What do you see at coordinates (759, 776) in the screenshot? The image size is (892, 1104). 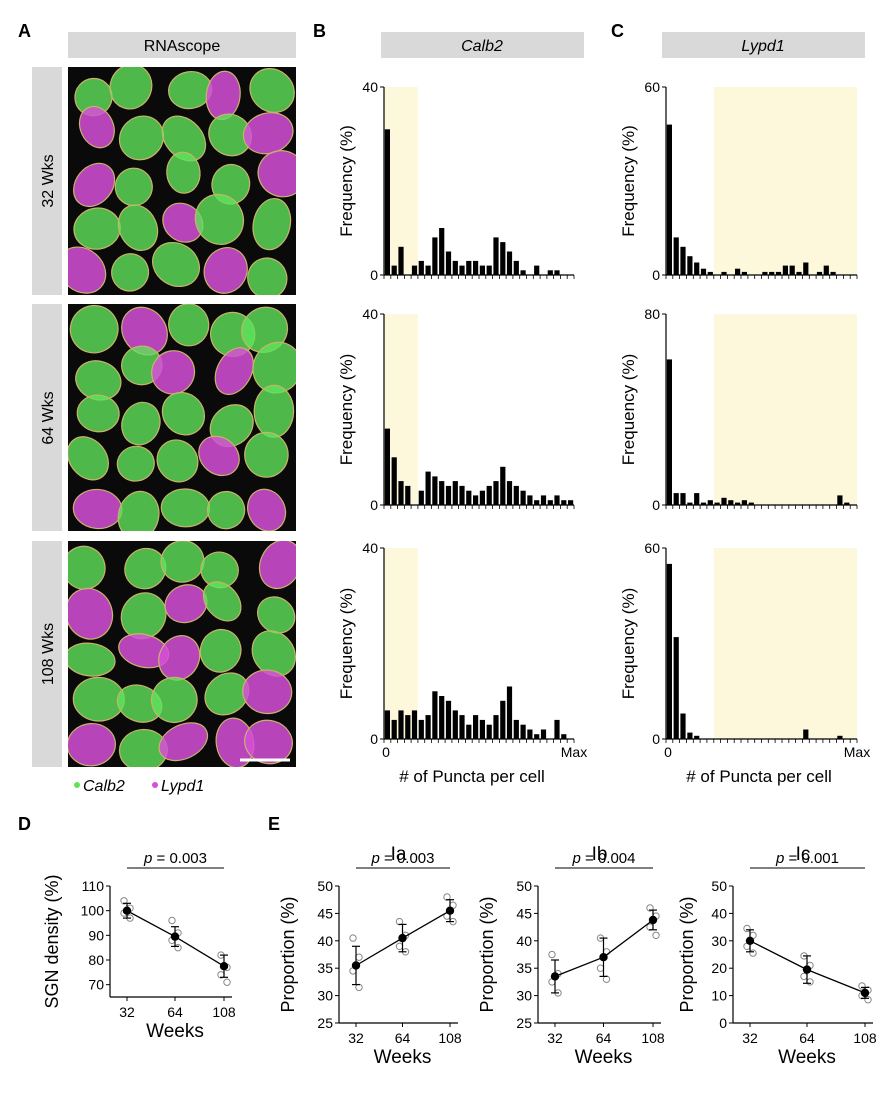 I see `lypd1-xlabel: # of Puncta per cell` at bounding box center [759, 776].